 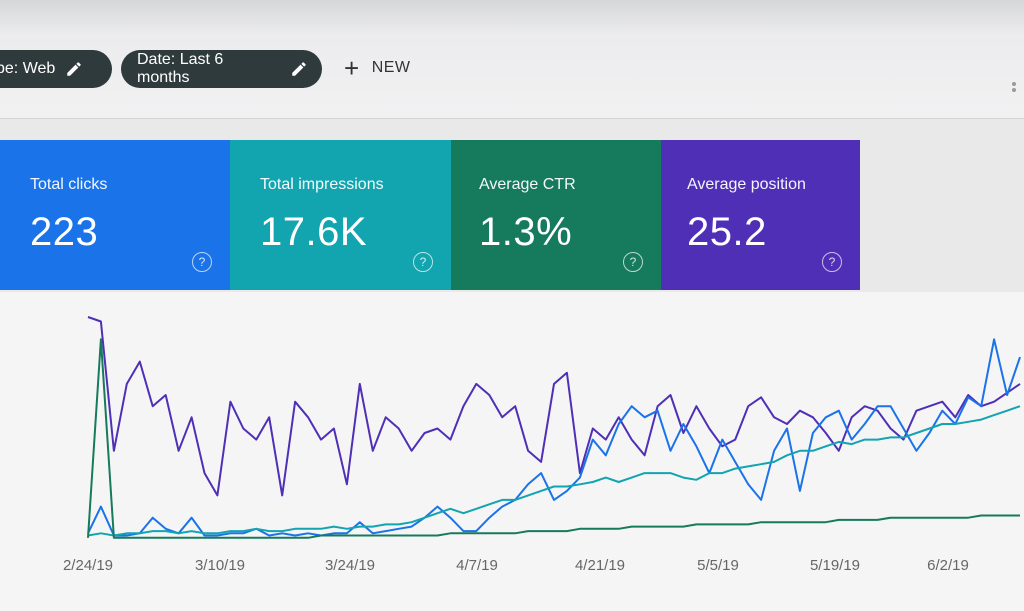 What do you see at coordinates (718, 565) in the screenshot?
I see `x-axis-tick-label: 5/5/19` at bounding box center [718, 565].